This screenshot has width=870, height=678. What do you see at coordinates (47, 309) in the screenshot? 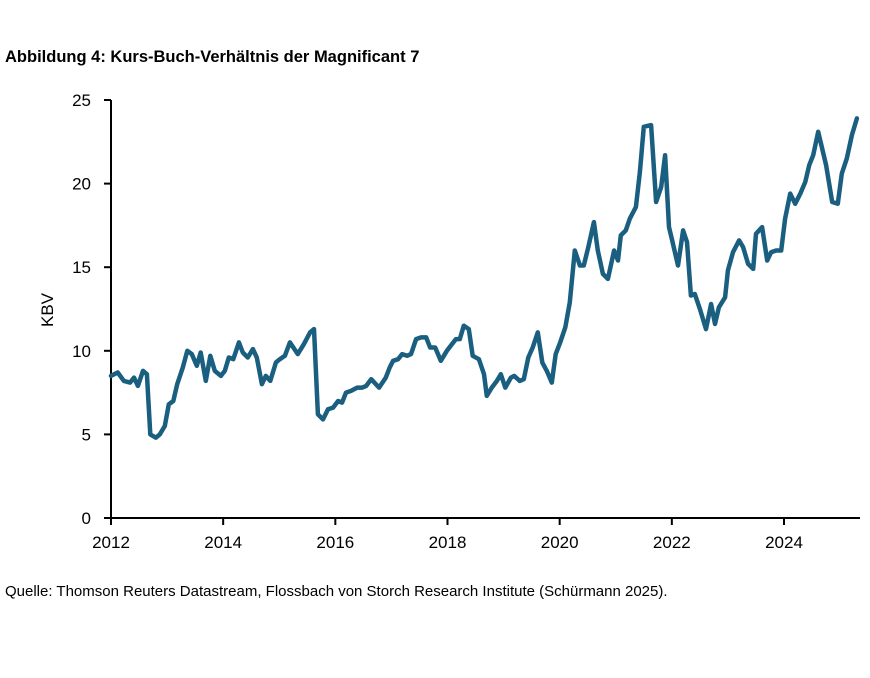
I see `y-axis-label: KBV` at bounding box center [47, 309].